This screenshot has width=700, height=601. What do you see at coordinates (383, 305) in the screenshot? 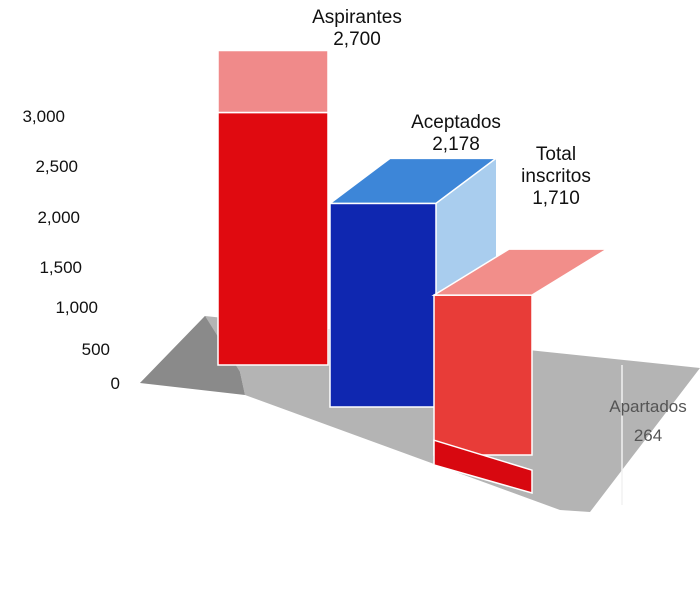
I see `bar-aceptados-front` at bounding box center [383, 305].